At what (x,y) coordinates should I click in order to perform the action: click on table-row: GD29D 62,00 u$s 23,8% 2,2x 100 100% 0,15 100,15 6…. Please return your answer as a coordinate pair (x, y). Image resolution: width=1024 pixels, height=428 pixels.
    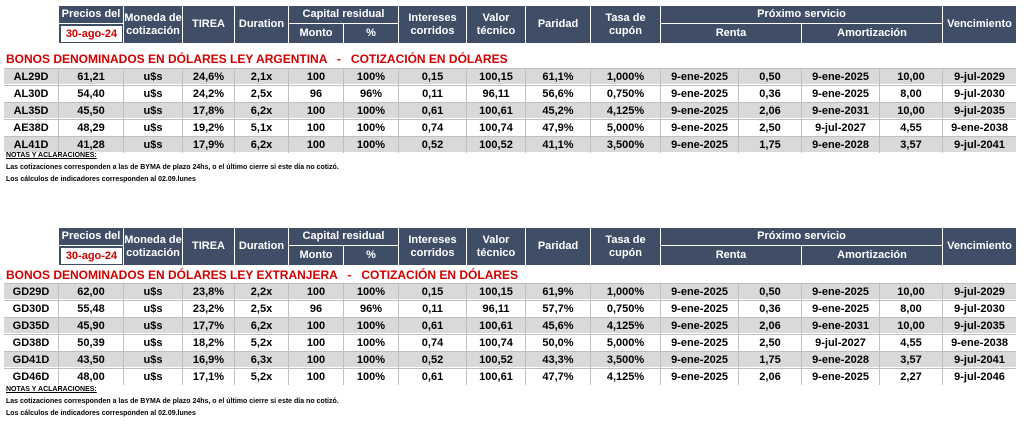
    Looking at the image, I should click on (510, 291).